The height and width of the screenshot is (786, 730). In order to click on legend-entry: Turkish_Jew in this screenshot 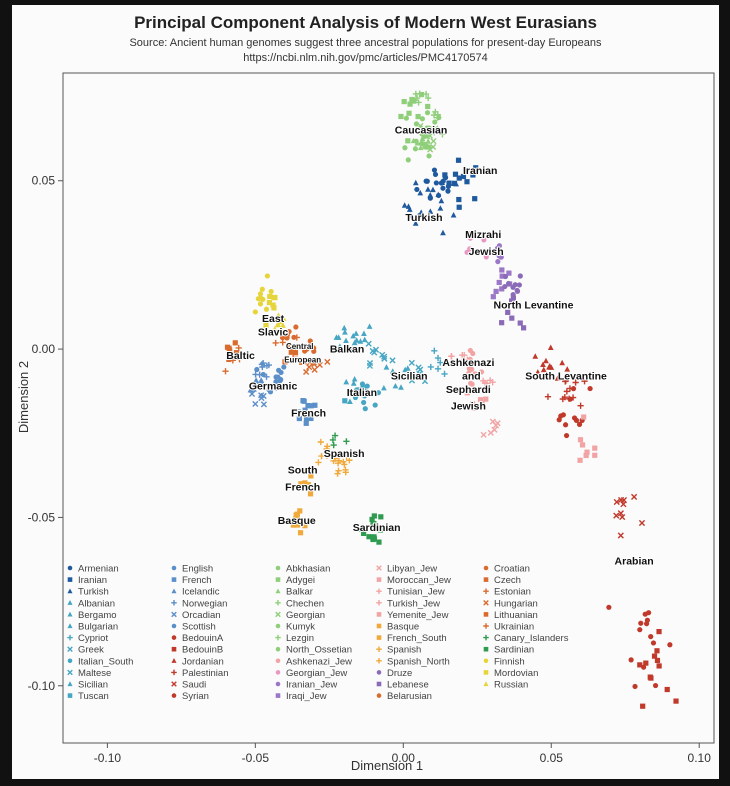, I will do `click(413, 603)`.